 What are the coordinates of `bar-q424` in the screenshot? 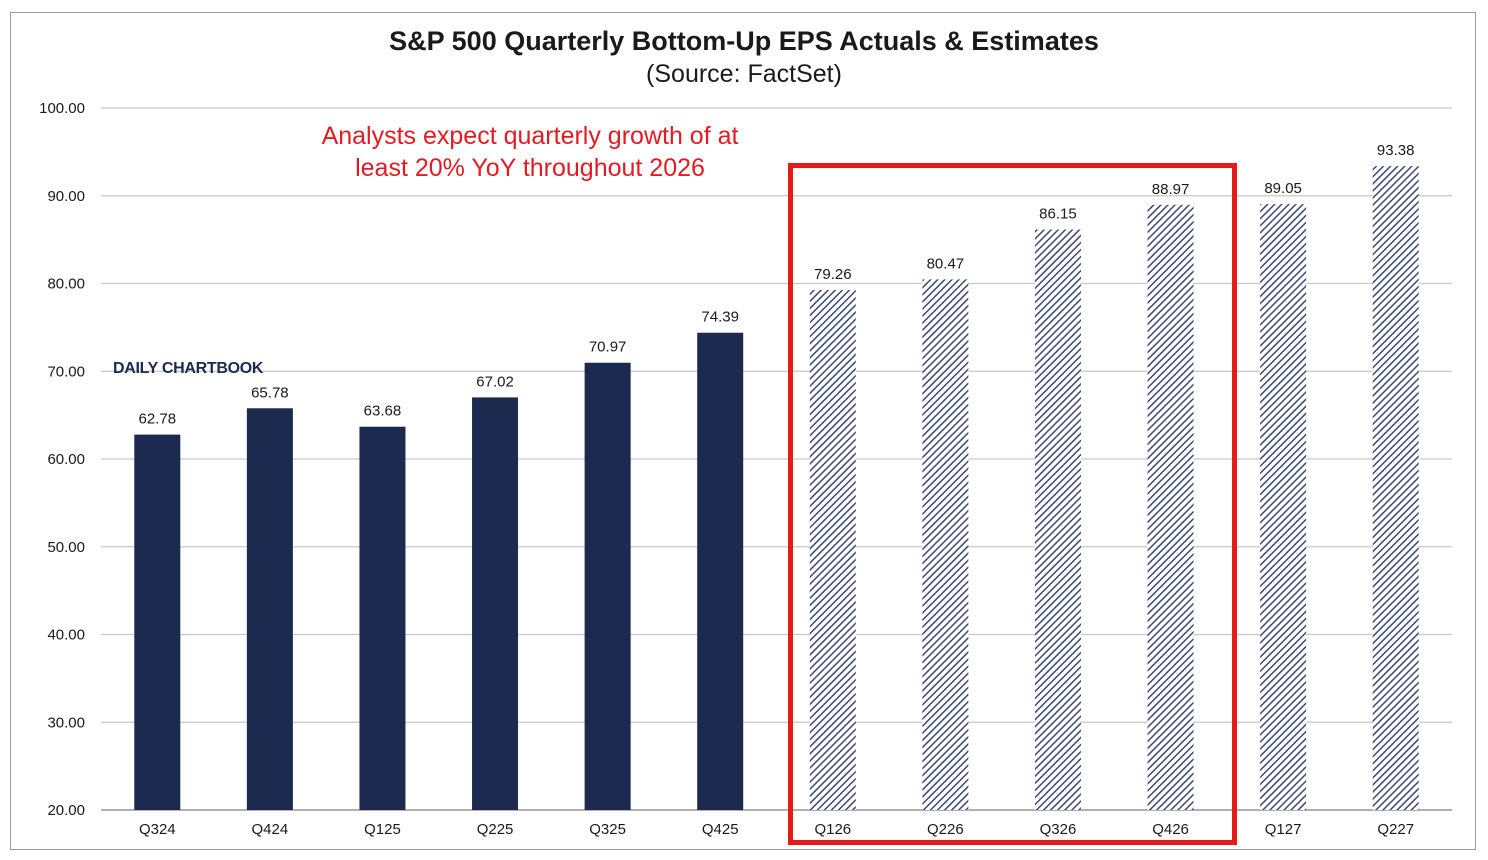 It's located at (269, 609).